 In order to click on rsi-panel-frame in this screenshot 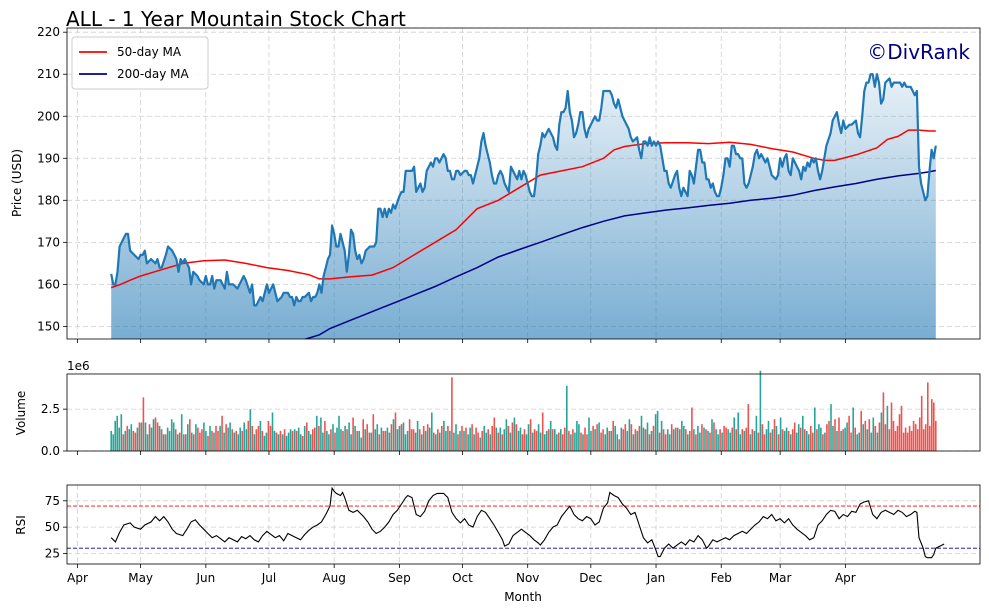, I will do `click(523, 524)`.